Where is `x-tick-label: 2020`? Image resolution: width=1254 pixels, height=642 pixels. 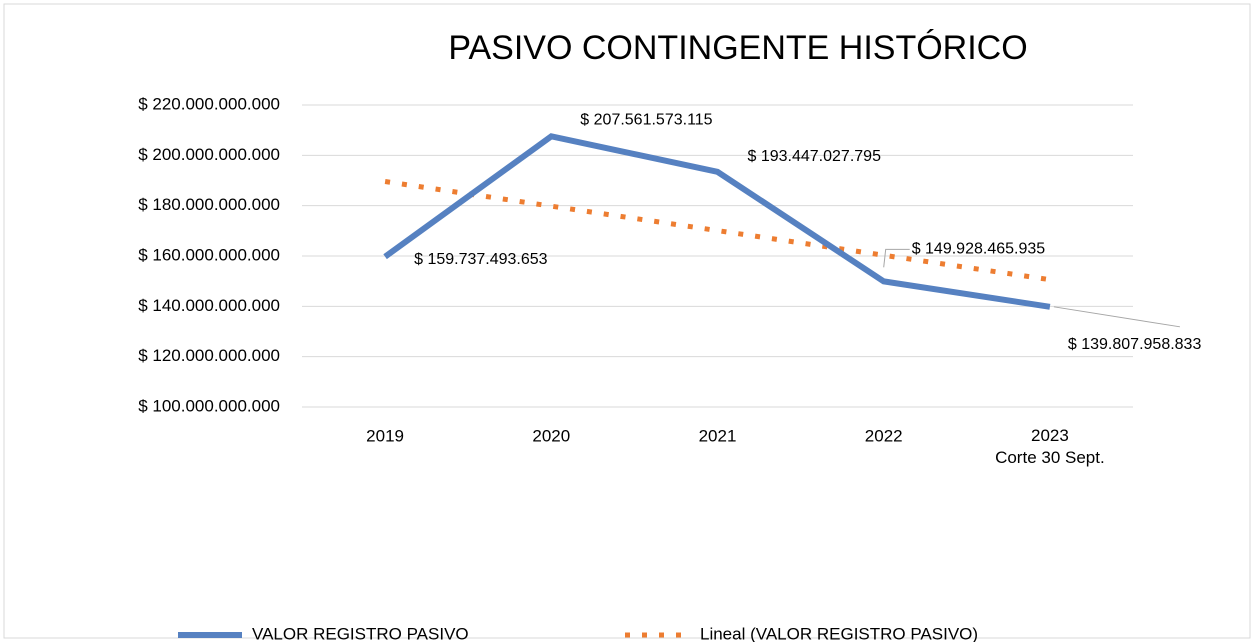 x-tick-label: 2020 is located at coordinates (551, 435).